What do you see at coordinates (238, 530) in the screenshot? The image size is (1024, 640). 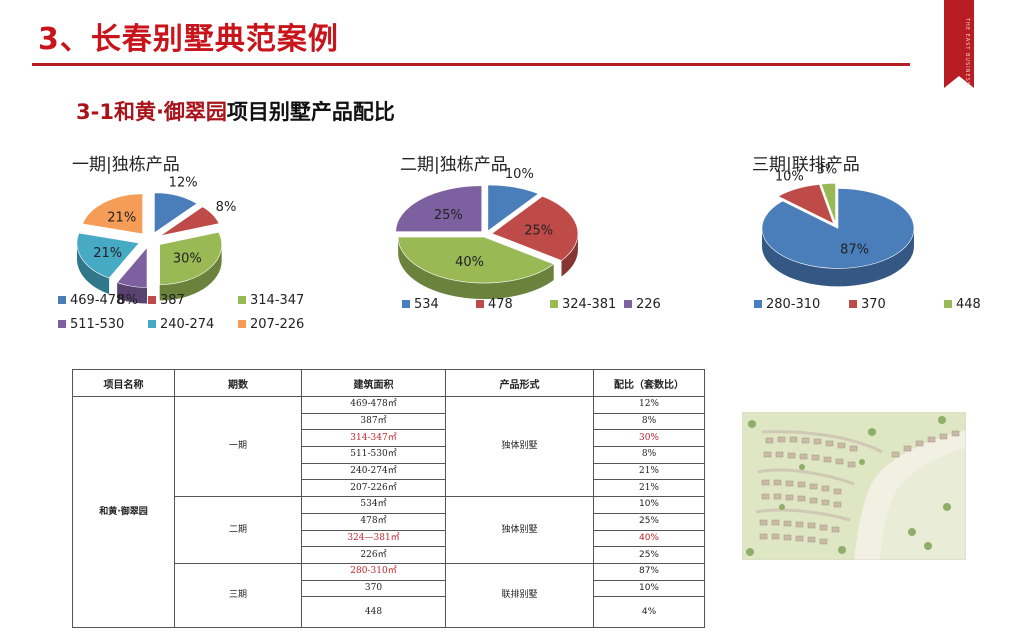 I see `phase-cell: 二期` at bounding box center [238, 530].